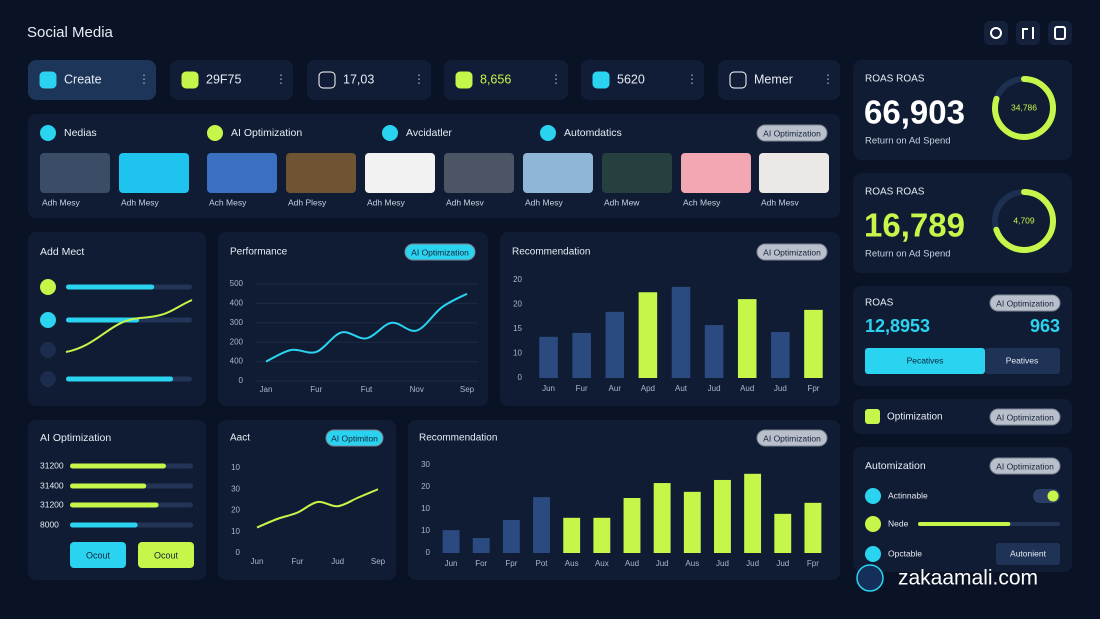  What do you see at coordinates (240, 438) in the screenshot?
I see `card-title: Aact` at bounding box center [240, 438].